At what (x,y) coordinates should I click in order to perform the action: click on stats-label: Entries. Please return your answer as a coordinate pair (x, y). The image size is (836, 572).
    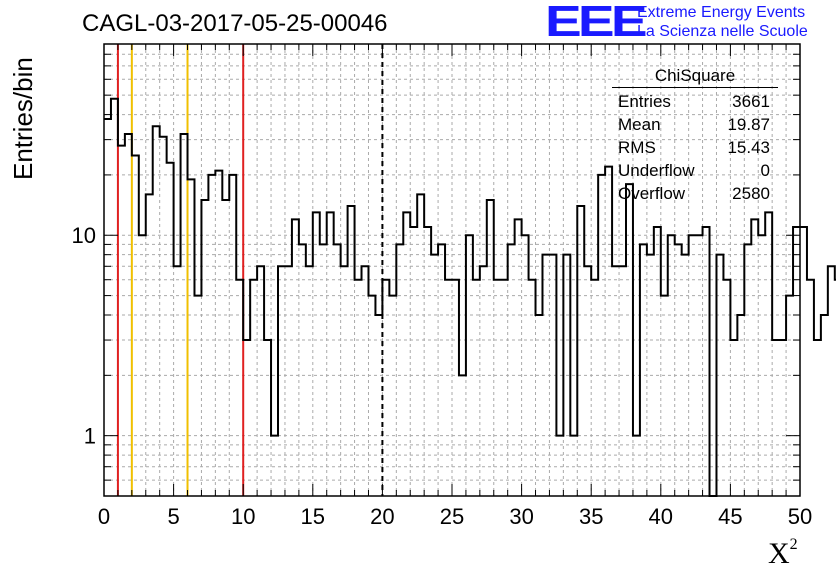
    Looking at the image, I should click on (644, 101).